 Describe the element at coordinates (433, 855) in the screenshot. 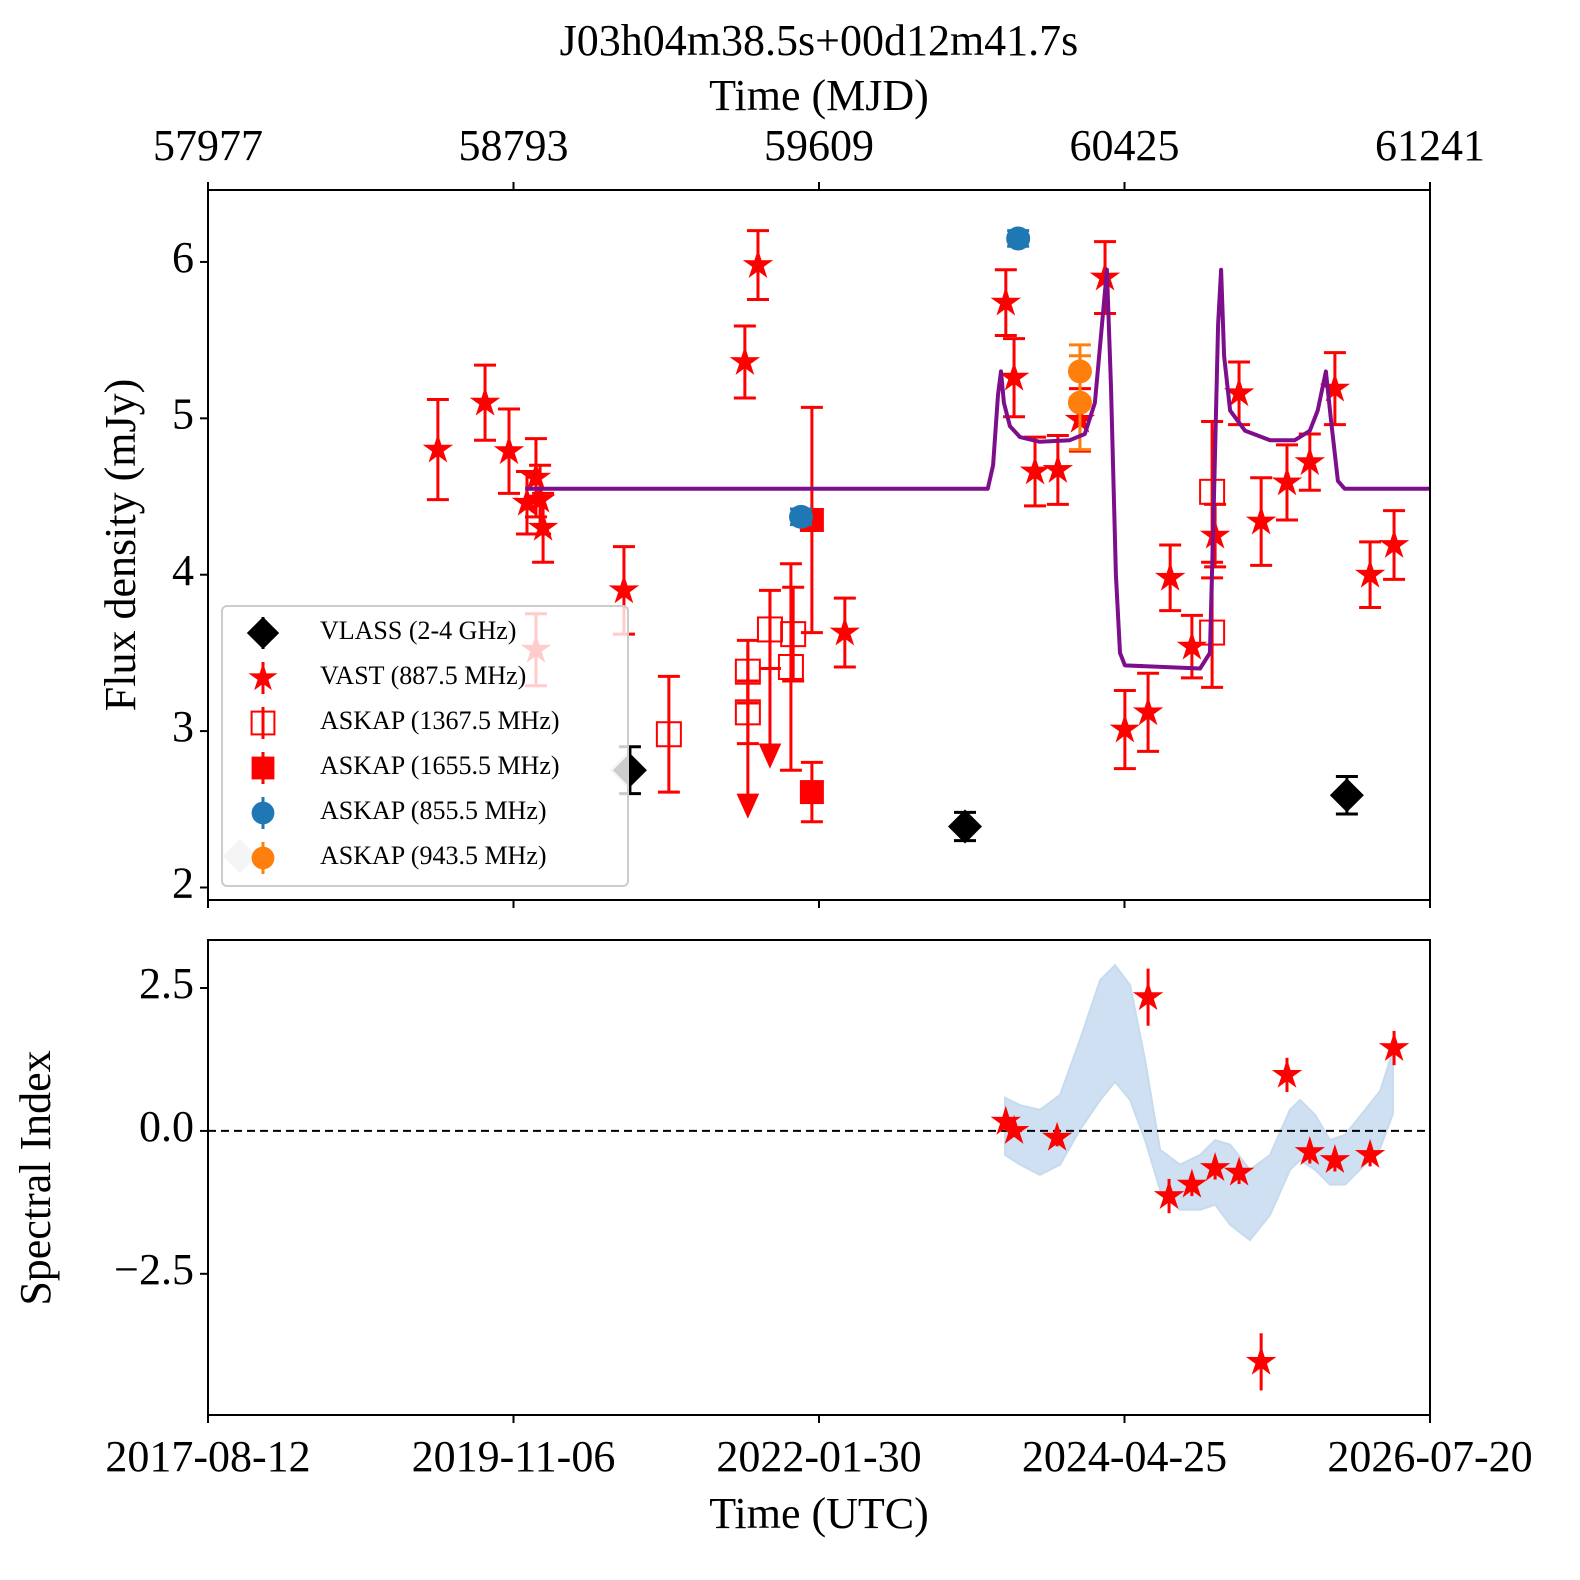

I see `legend-label: ASKAP (943.5 MHz)` at that location.